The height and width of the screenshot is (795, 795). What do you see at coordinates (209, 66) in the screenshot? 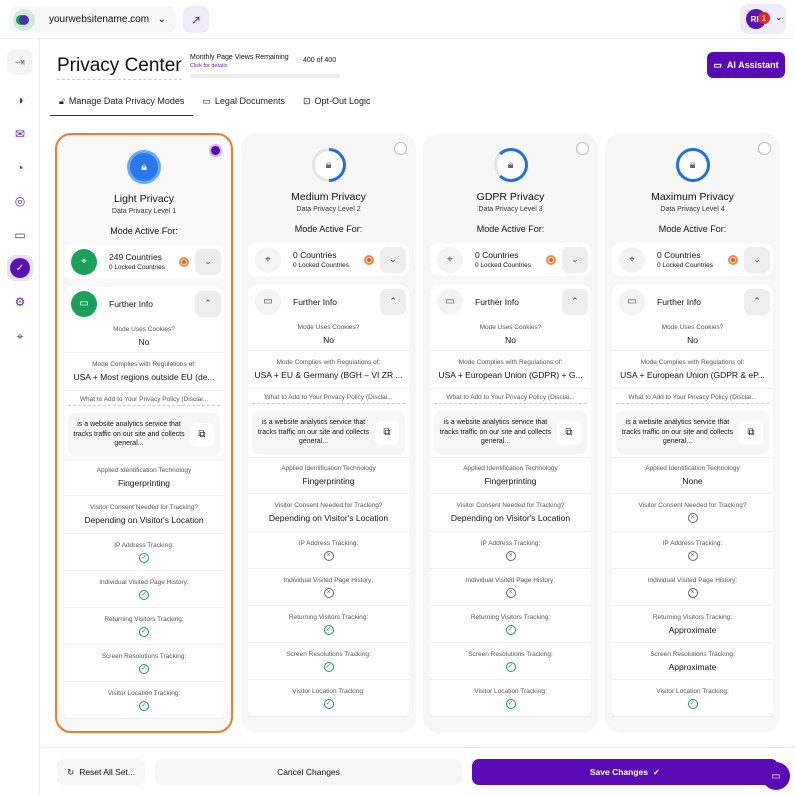
I see `page-views-details-link: Click for details` at bounding box center [209, 66].